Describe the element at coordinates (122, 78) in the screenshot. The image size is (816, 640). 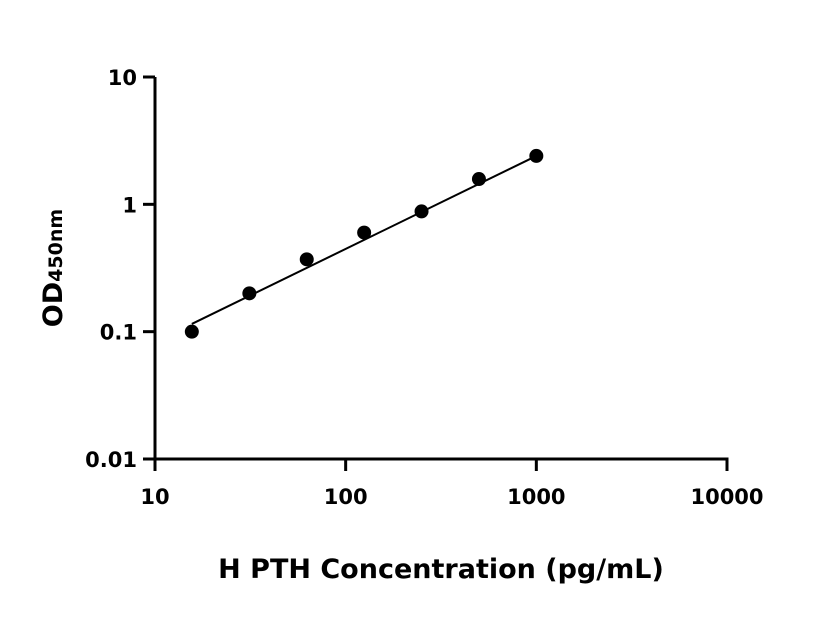
I see `y-tick-label: 10` at that location.